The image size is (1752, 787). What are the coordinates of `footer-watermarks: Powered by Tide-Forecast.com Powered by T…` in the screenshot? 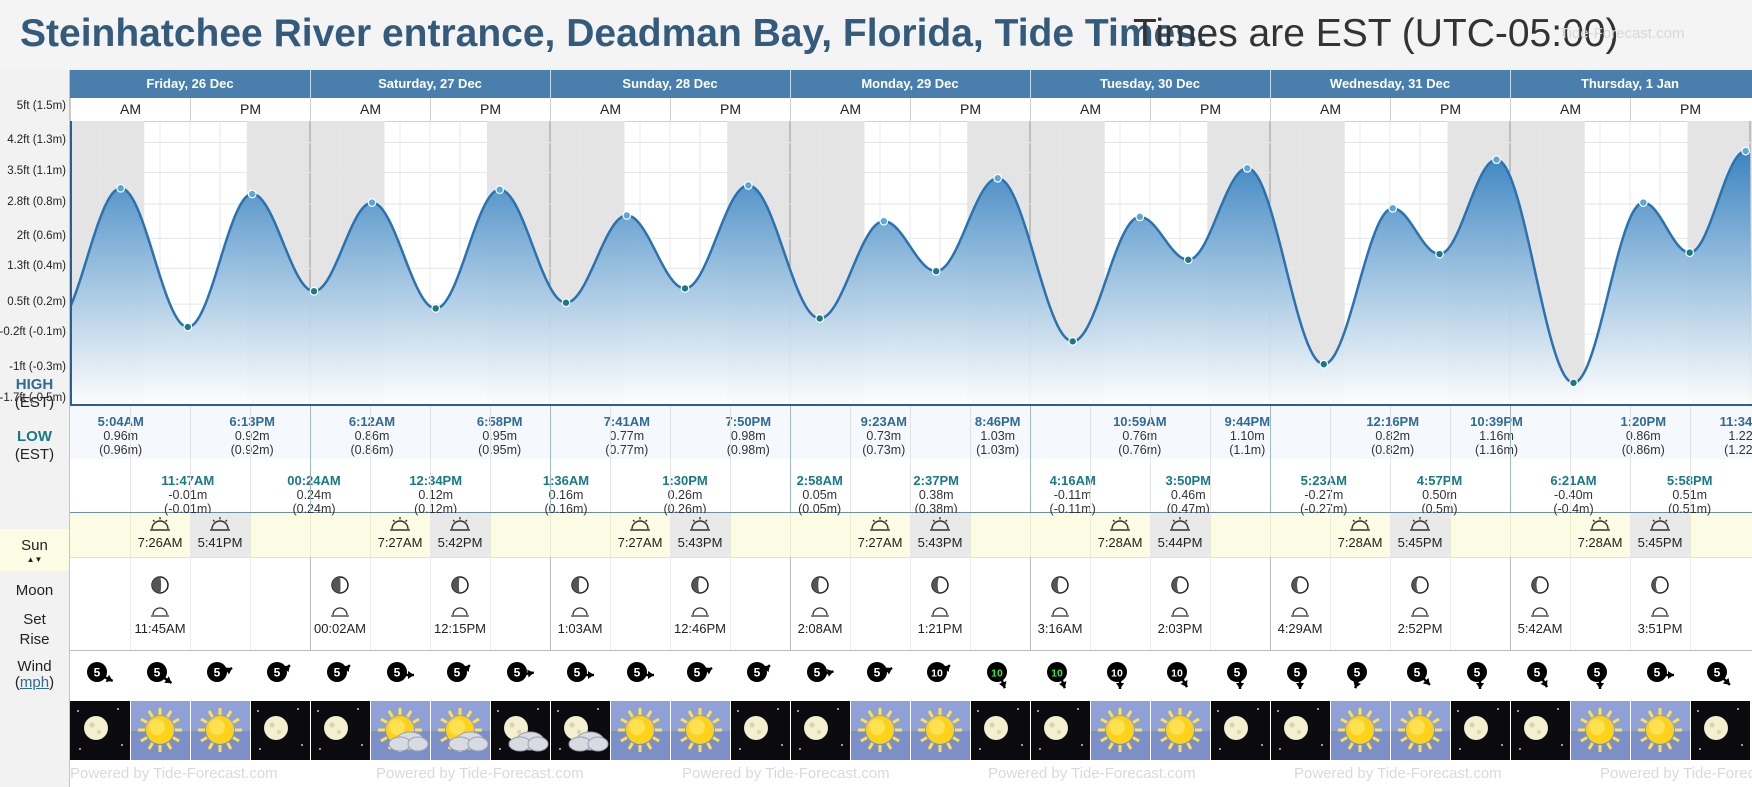 It's located at (911, 773).